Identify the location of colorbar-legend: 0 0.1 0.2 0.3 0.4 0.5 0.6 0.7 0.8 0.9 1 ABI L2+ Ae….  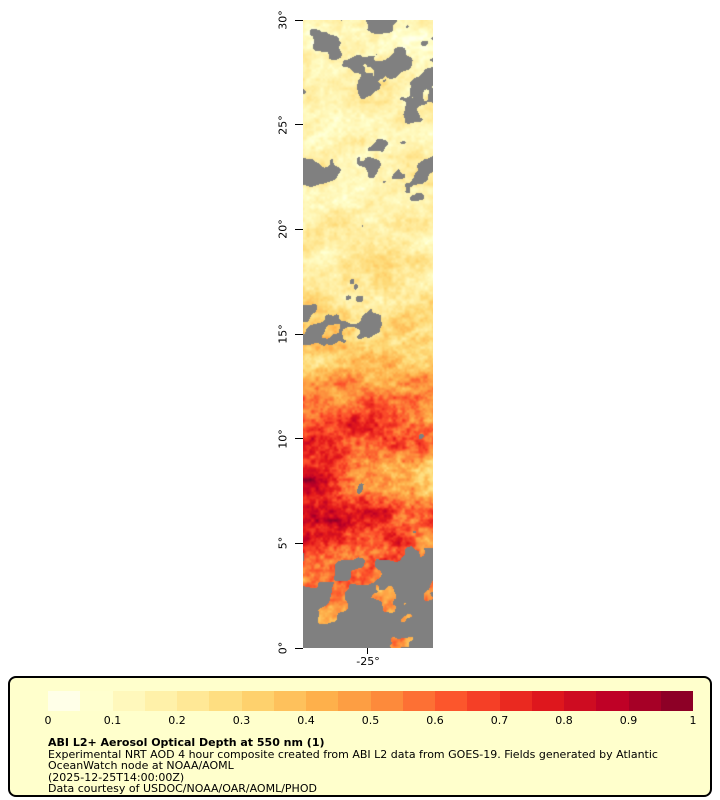
(360, 736).